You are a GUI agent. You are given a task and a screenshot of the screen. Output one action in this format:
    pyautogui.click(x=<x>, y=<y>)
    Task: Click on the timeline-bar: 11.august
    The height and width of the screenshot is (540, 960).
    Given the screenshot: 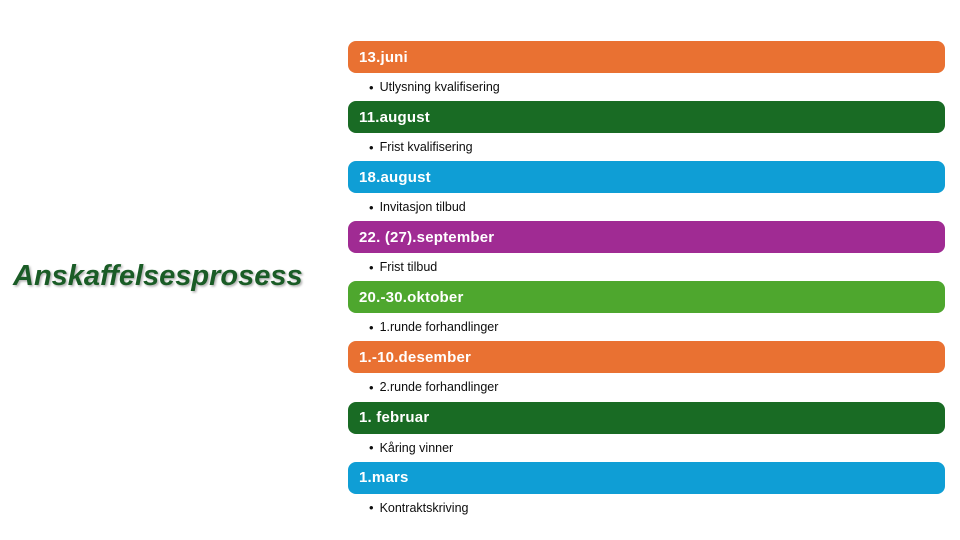 What is the action you would take?
    pyautogui.click(x=646, y=117)
    